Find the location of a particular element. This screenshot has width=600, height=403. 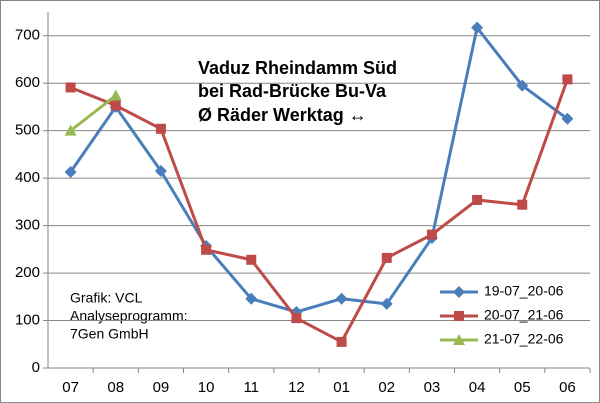

annotation: Analyseprogramm: is located at coordinates (129, 316).